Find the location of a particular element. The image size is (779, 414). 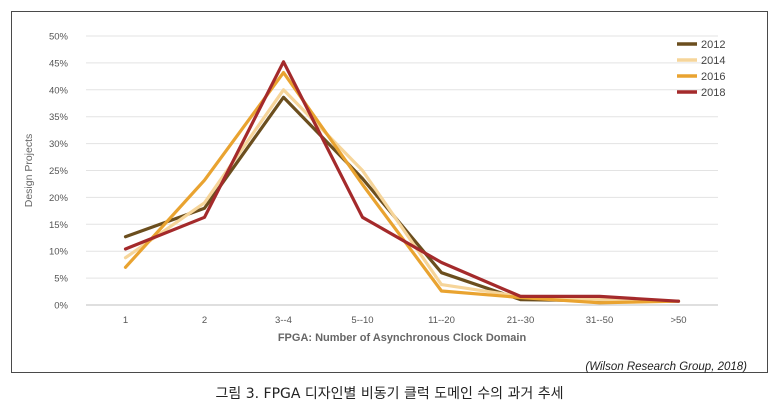

y-tick-label: 10% is located at coordinates (59, 252).